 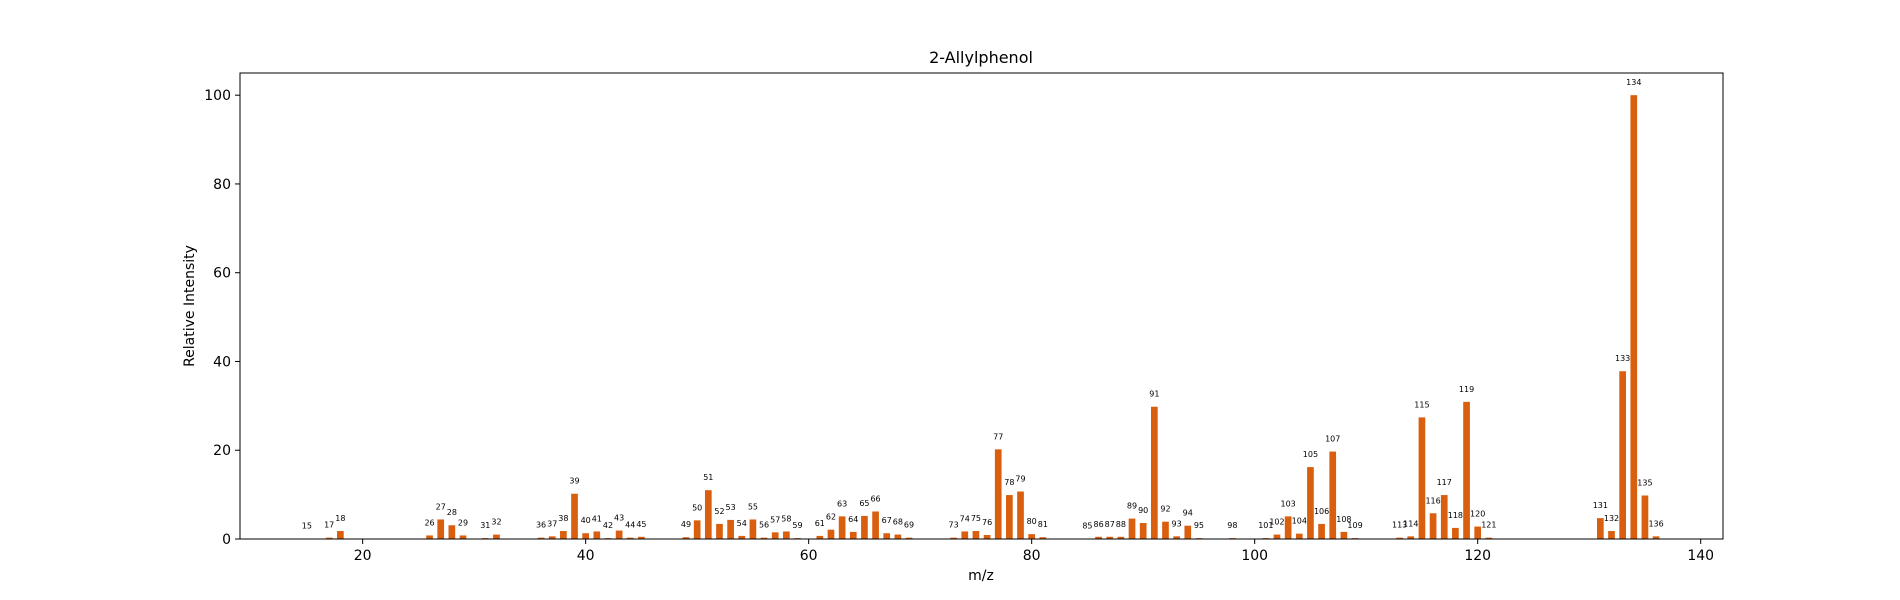 I want to click on data-label-mz-86: 86, so click(x=1098, y=524).